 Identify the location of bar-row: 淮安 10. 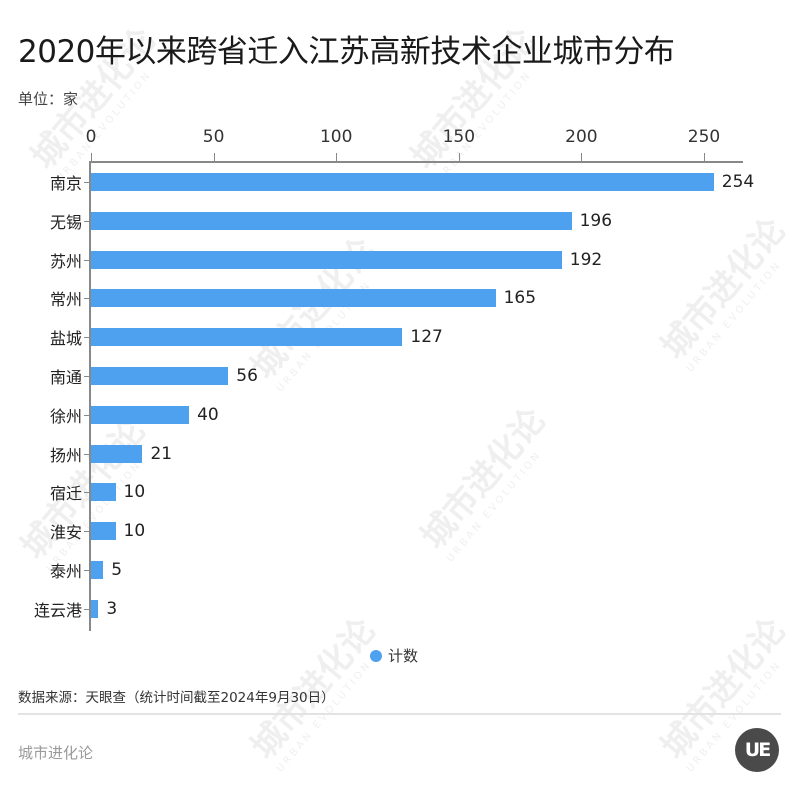
(400, 532).